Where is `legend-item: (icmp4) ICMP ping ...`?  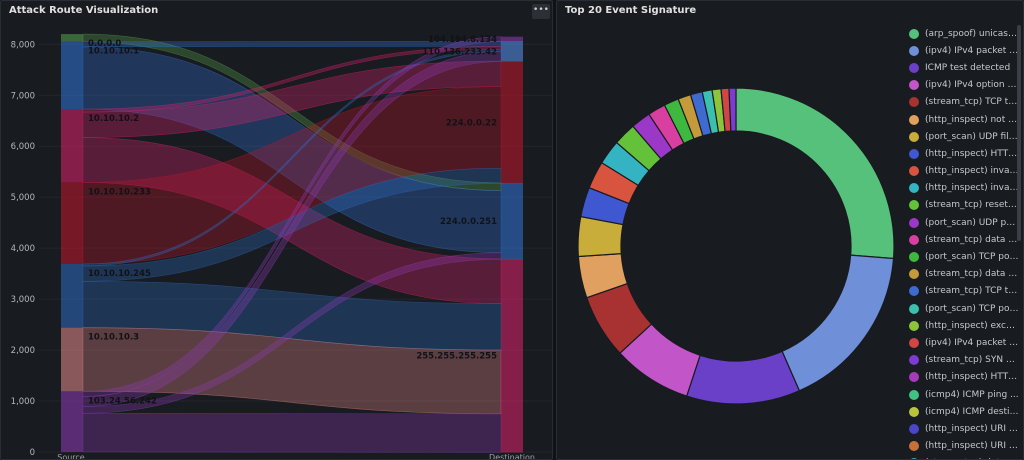 legend-item: (icmp4) ICMP ping ... is located at coordinates (966, 394).